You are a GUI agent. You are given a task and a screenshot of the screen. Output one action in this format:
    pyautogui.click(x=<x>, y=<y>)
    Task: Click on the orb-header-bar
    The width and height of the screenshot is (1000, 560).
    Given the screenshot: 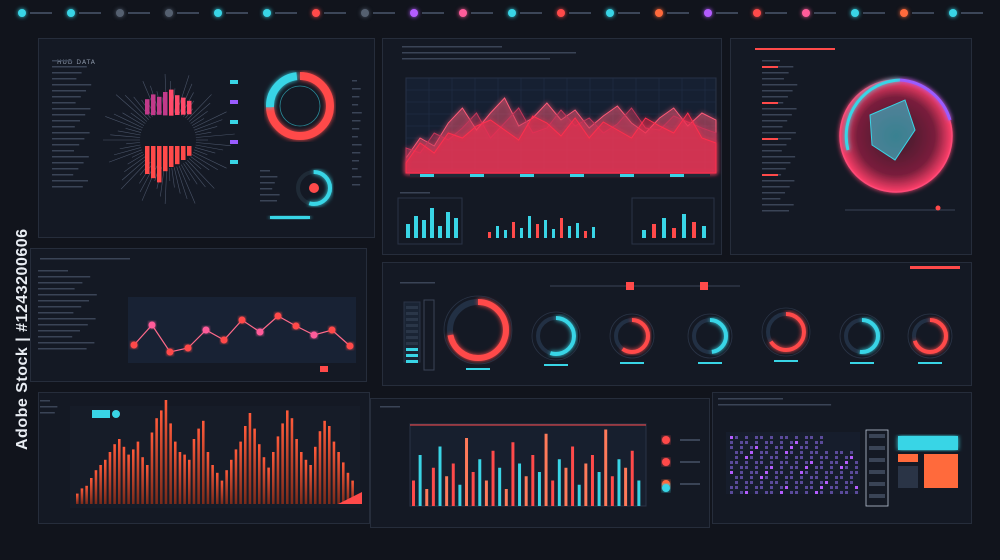 What is the action you would take?
    pyautogui.click(x=795, y=49)
    